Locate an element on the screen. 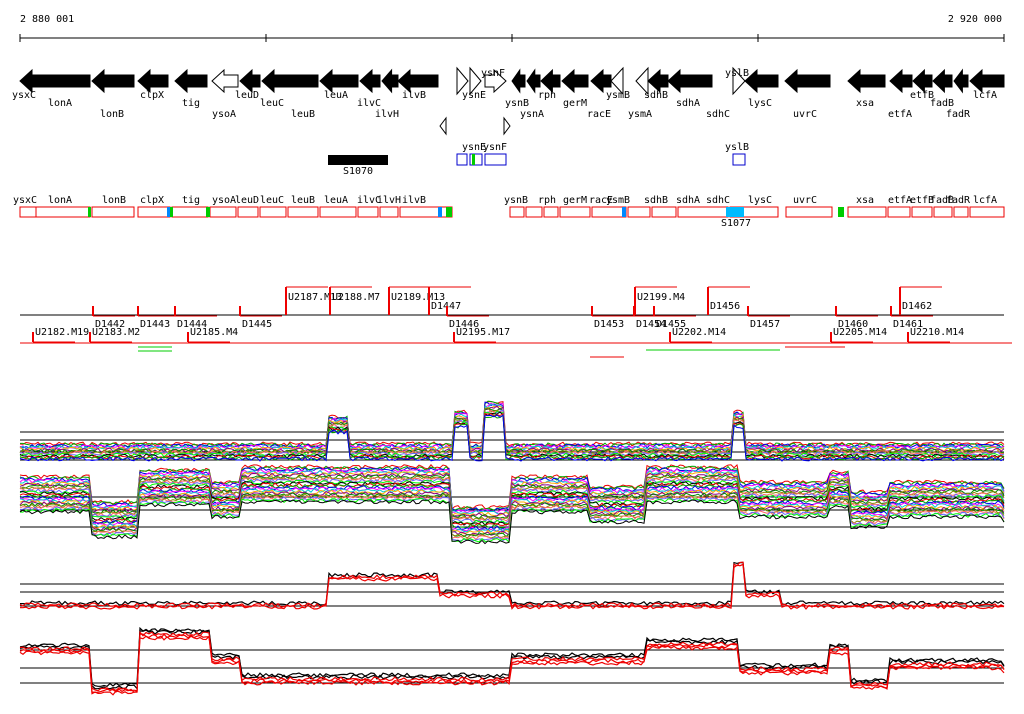  gene-label: sdhB is located at coordinates (656, 95).